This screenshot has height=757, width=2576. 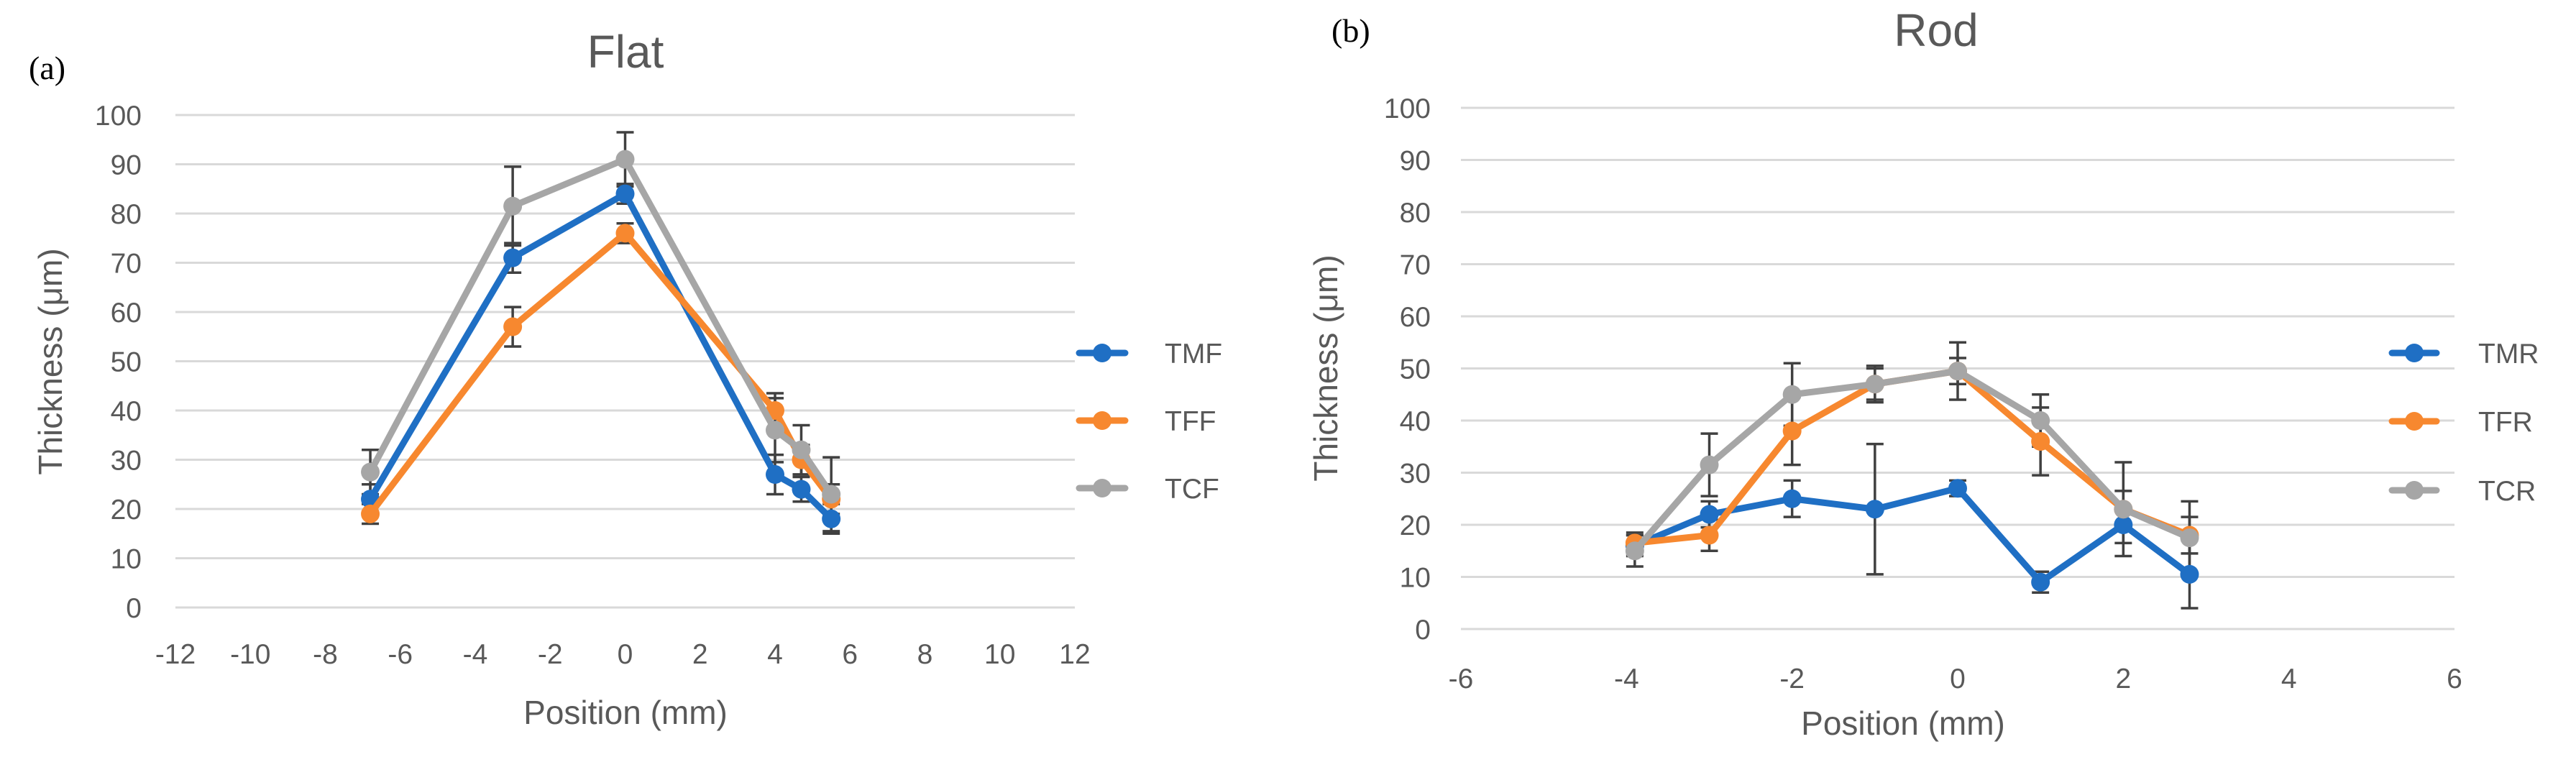 I want to click on legend-entry-tmf: TMF, so click(x=1149, y=354).